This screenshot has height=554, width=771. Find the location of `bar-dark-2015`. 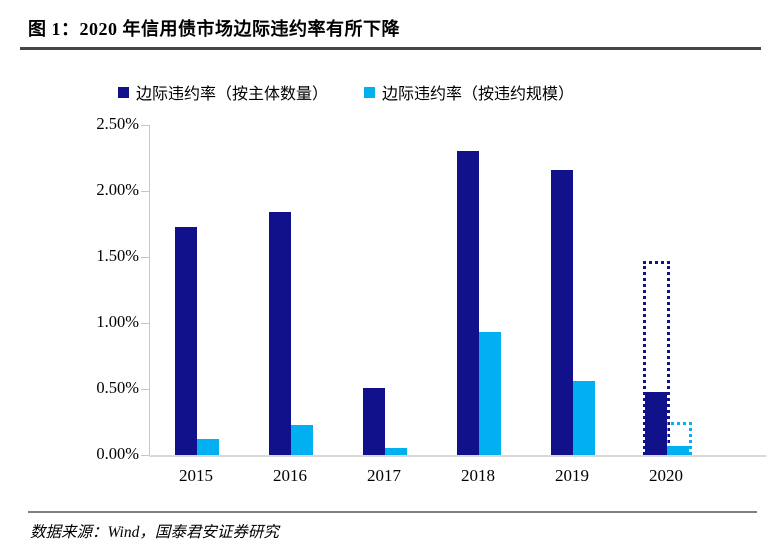

bar-dark-2015 is located at coordinates (186, 341).